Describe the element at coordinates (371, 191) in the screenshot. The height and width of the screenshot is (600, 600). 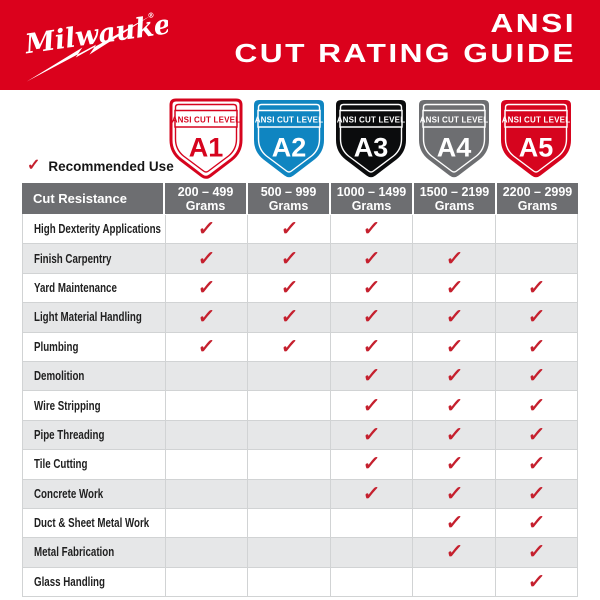
I see `gram-range: 1000 – 1499` at that location.